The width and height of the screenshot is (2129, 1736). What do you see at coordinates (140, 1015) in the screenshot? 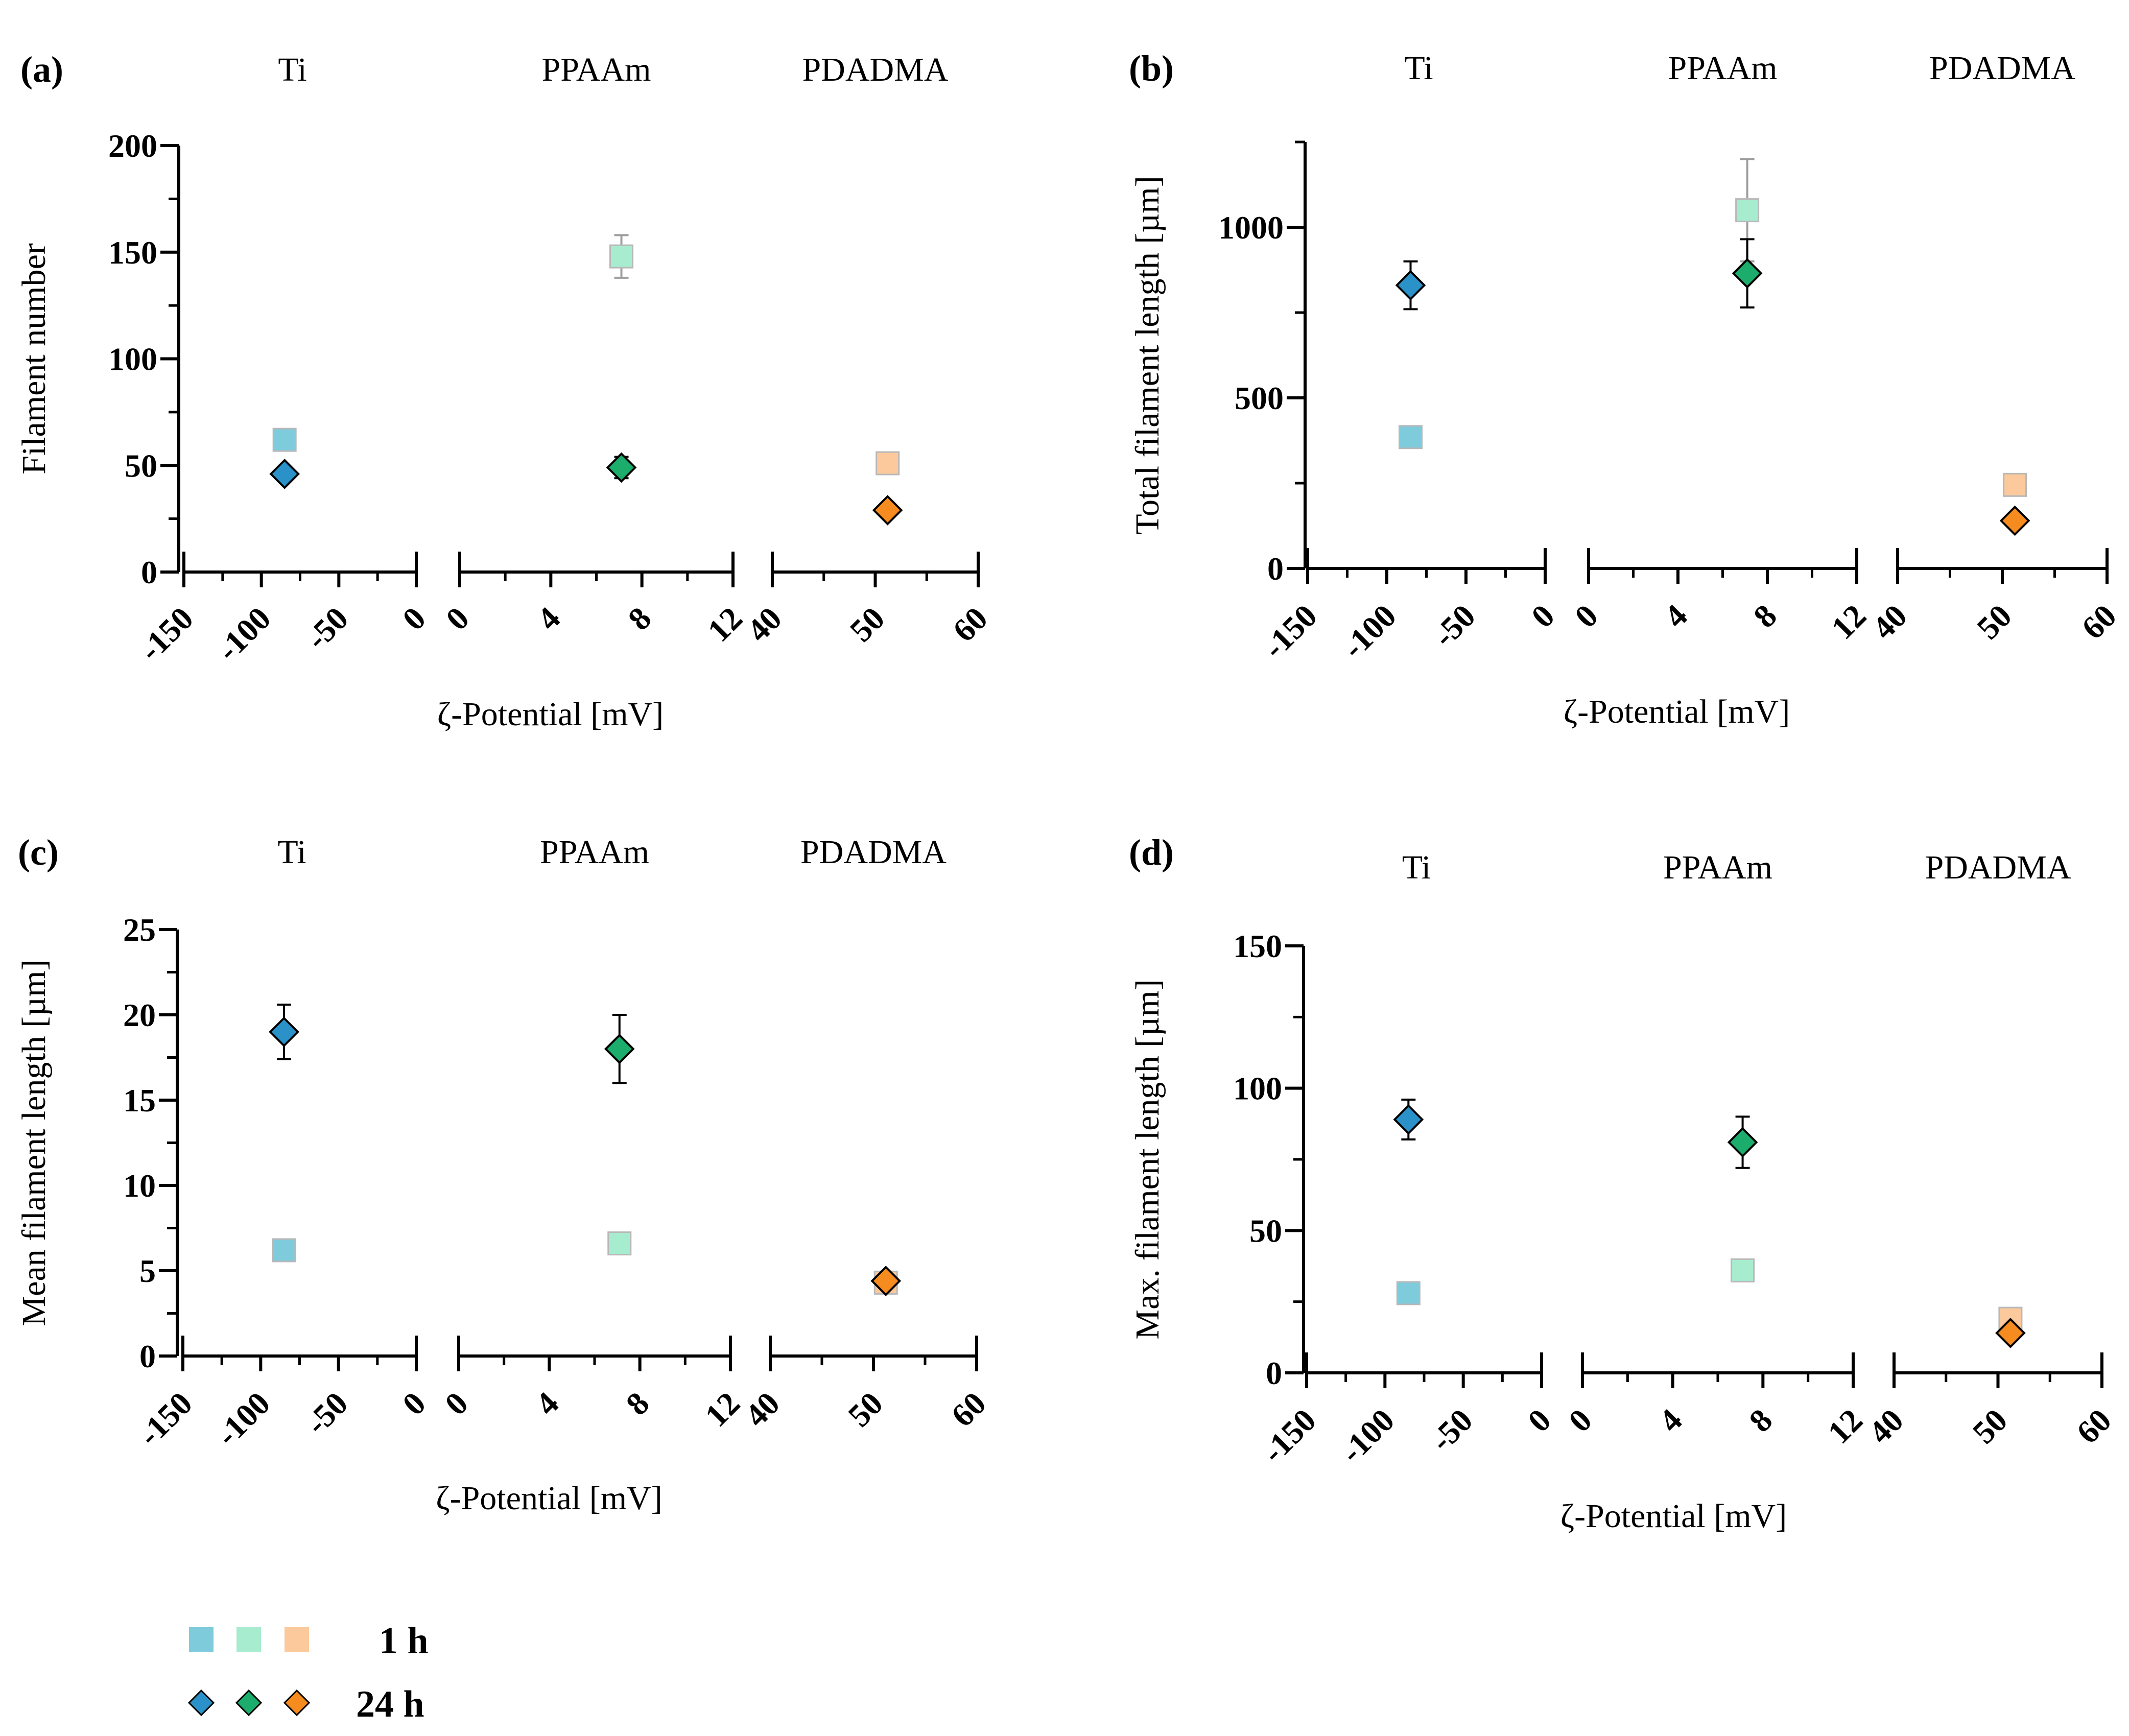
I see `y-tick-label: 20` at bounding box center [140, 1015].